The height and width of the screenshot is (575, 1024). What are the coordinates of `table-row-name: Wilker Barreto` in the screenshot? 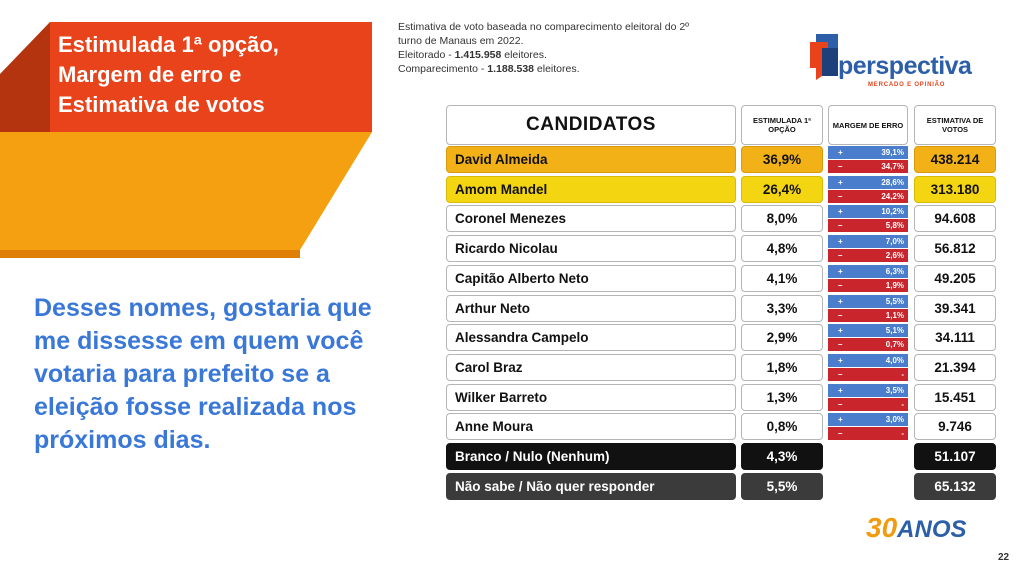 It's located at (591, 397).